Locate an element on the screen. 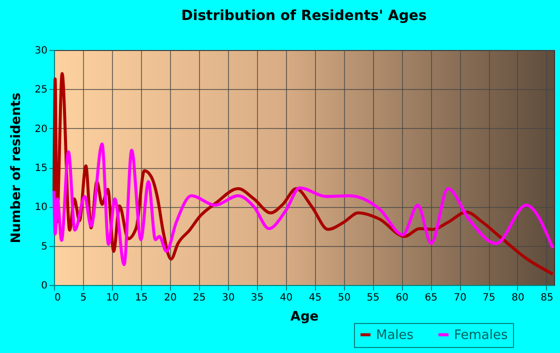 The width and height of the screenshot is (560, 353). x-tick-label: 75 is located at coordinates (489, 298).